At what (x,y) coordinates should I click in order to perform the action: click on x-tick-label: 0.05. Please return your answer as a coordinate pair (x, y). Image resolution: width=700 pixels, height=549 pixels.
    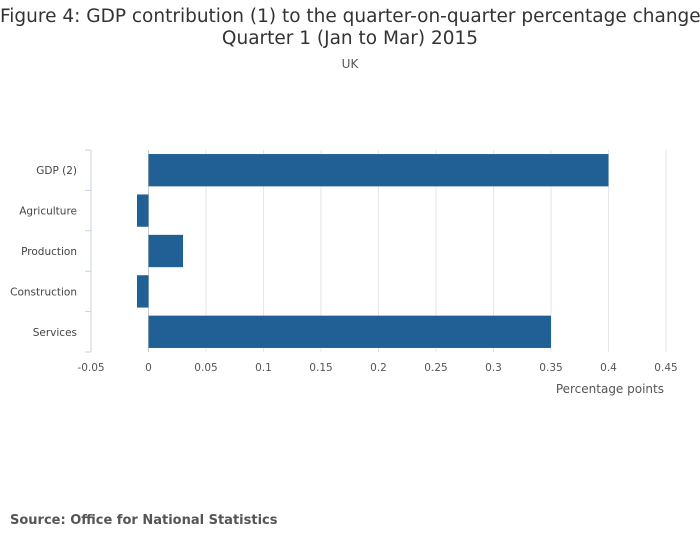
    Looking at the image, I should click on (205, 368).